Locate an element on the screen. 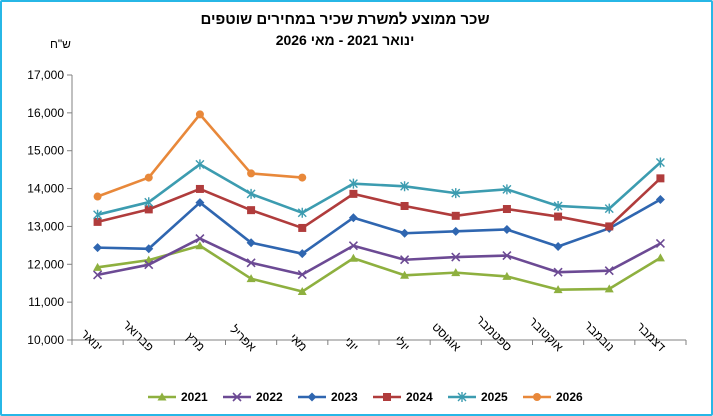 This screenshot has width=713, height=416. series-line-2026 is located at coordinates (200, 155).